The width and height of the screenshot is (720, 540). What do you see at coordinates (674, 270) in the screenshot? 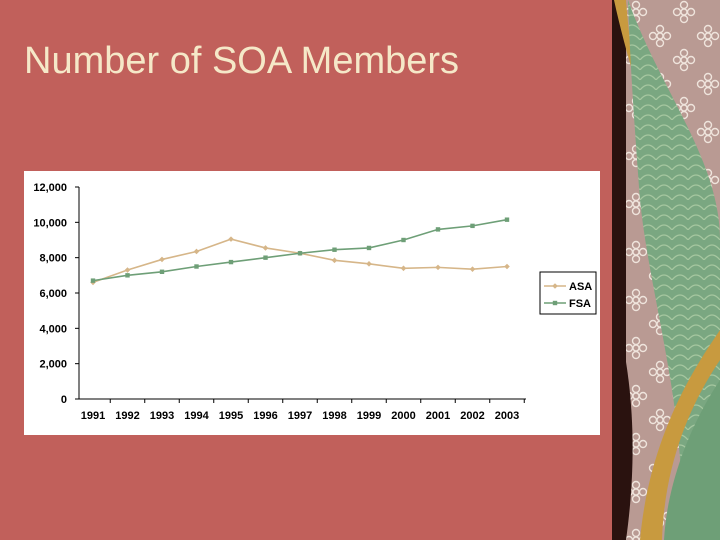
I see `green-ribbon` at bounding box center [674, 270].